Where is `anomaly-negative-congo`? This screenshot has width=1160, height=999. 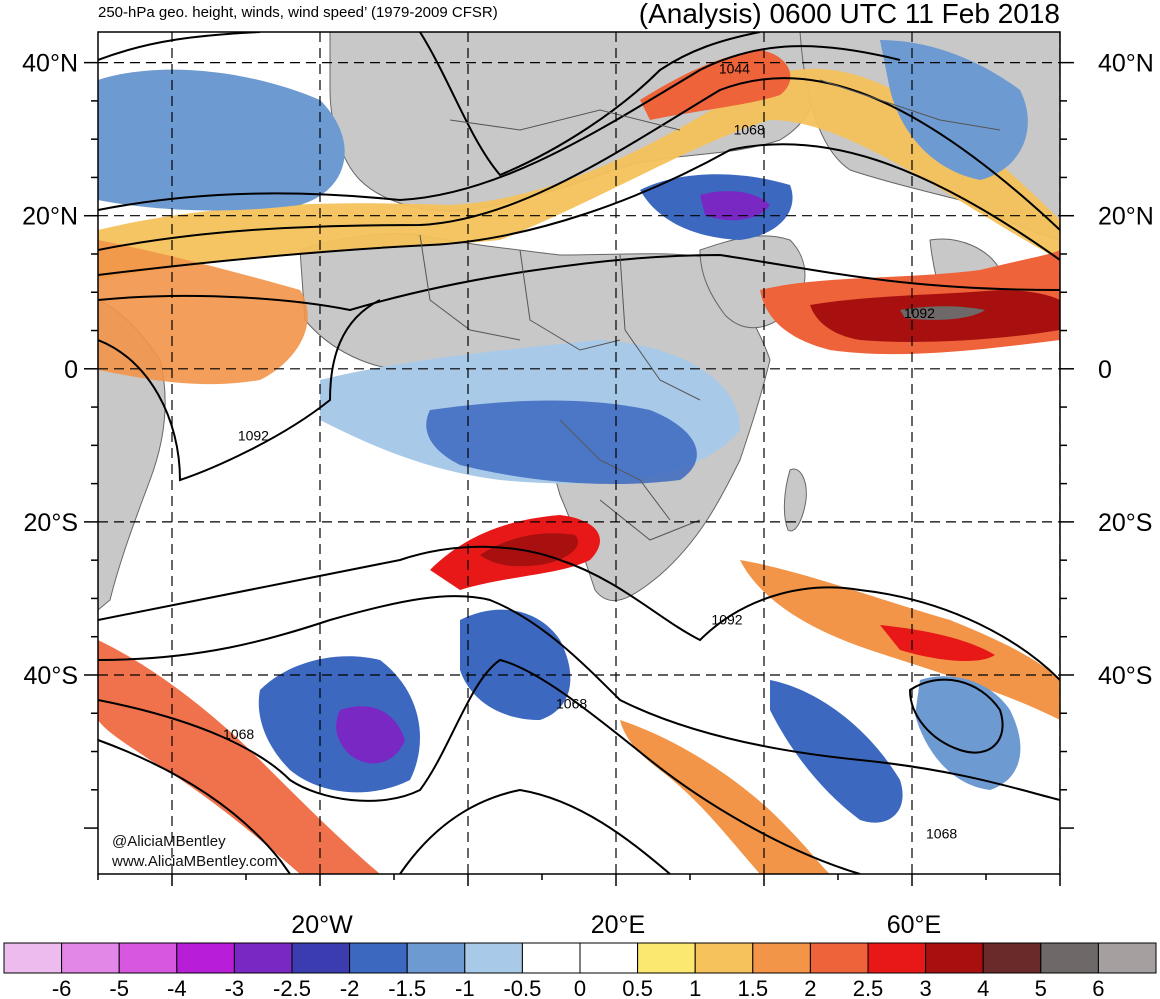 anomaly-negative-congo is located at coordinates (561, 442).